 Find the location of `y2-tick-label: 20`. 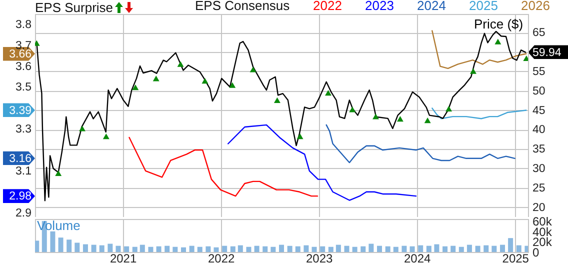

y2-tick-label: 20 is located at coordinates (539, 208).